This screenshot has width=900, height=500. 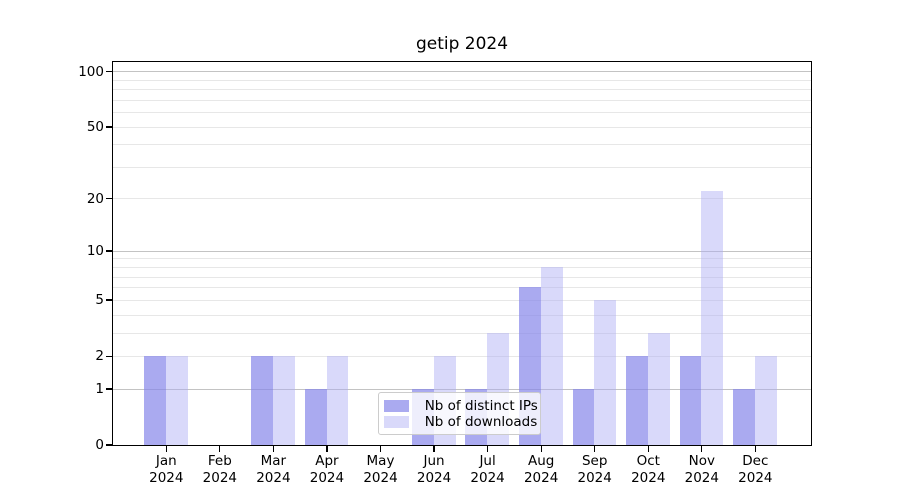 I want to click on legend: Nb of distinct IPs Nb of downloads, so click(x=459, y=413).